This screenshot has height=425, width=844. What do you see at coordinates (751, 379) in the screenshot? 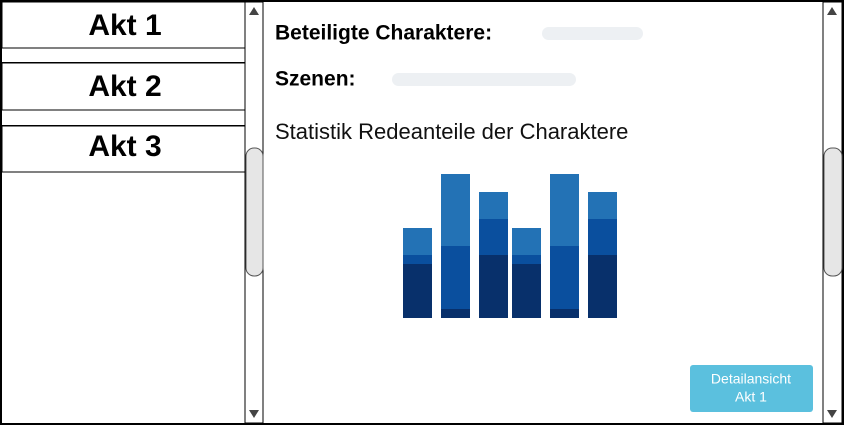
I see `button-label: Detailansicht` at bounding box center [751, 379].